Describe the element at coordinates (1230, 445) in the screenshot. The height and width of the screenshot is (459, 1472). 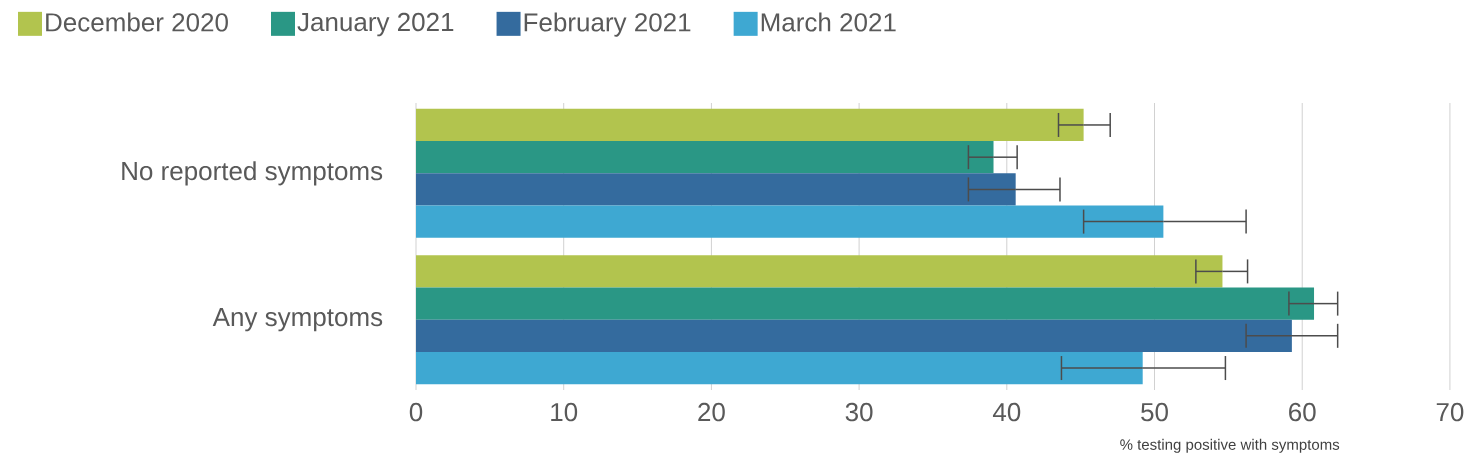
I see `x-axis-title: % testing positive with symptoms` at that location.